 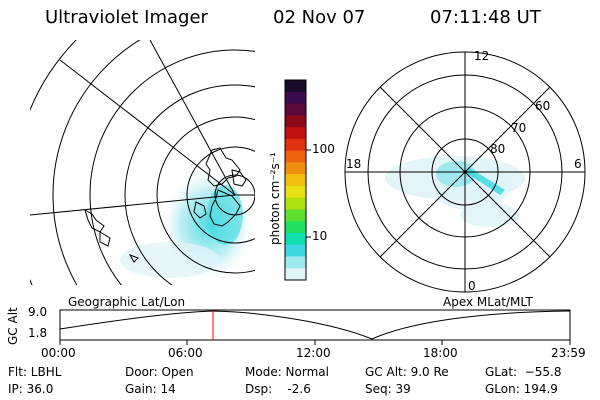 I want to click on info-dsp: Dsp: -2.6, so click(x=278, y=389).